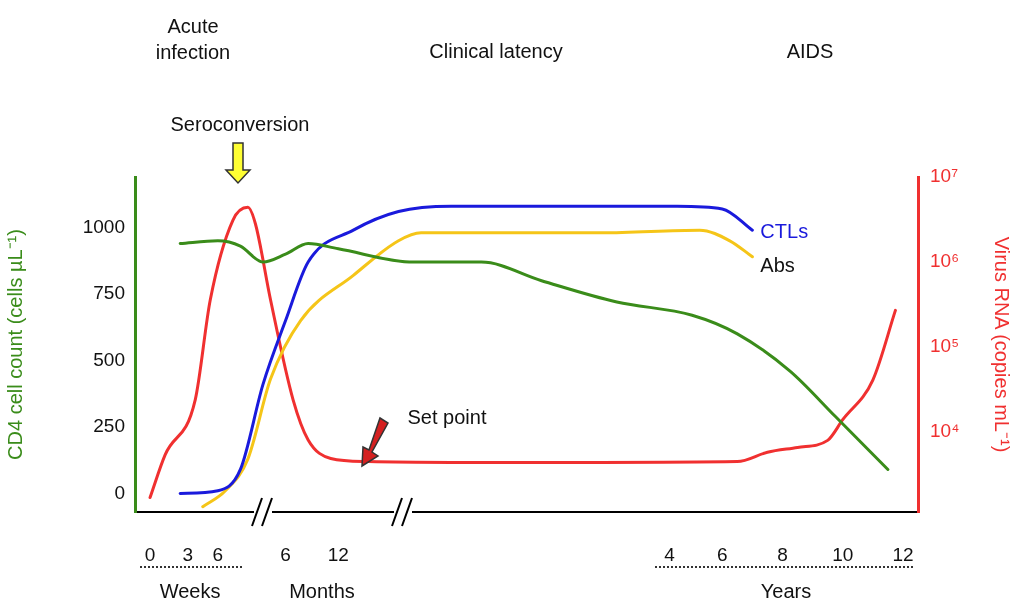  Describe the element at coordinates (187, 554) in the screenshot. I see `x-tick-label: 3` at that location.